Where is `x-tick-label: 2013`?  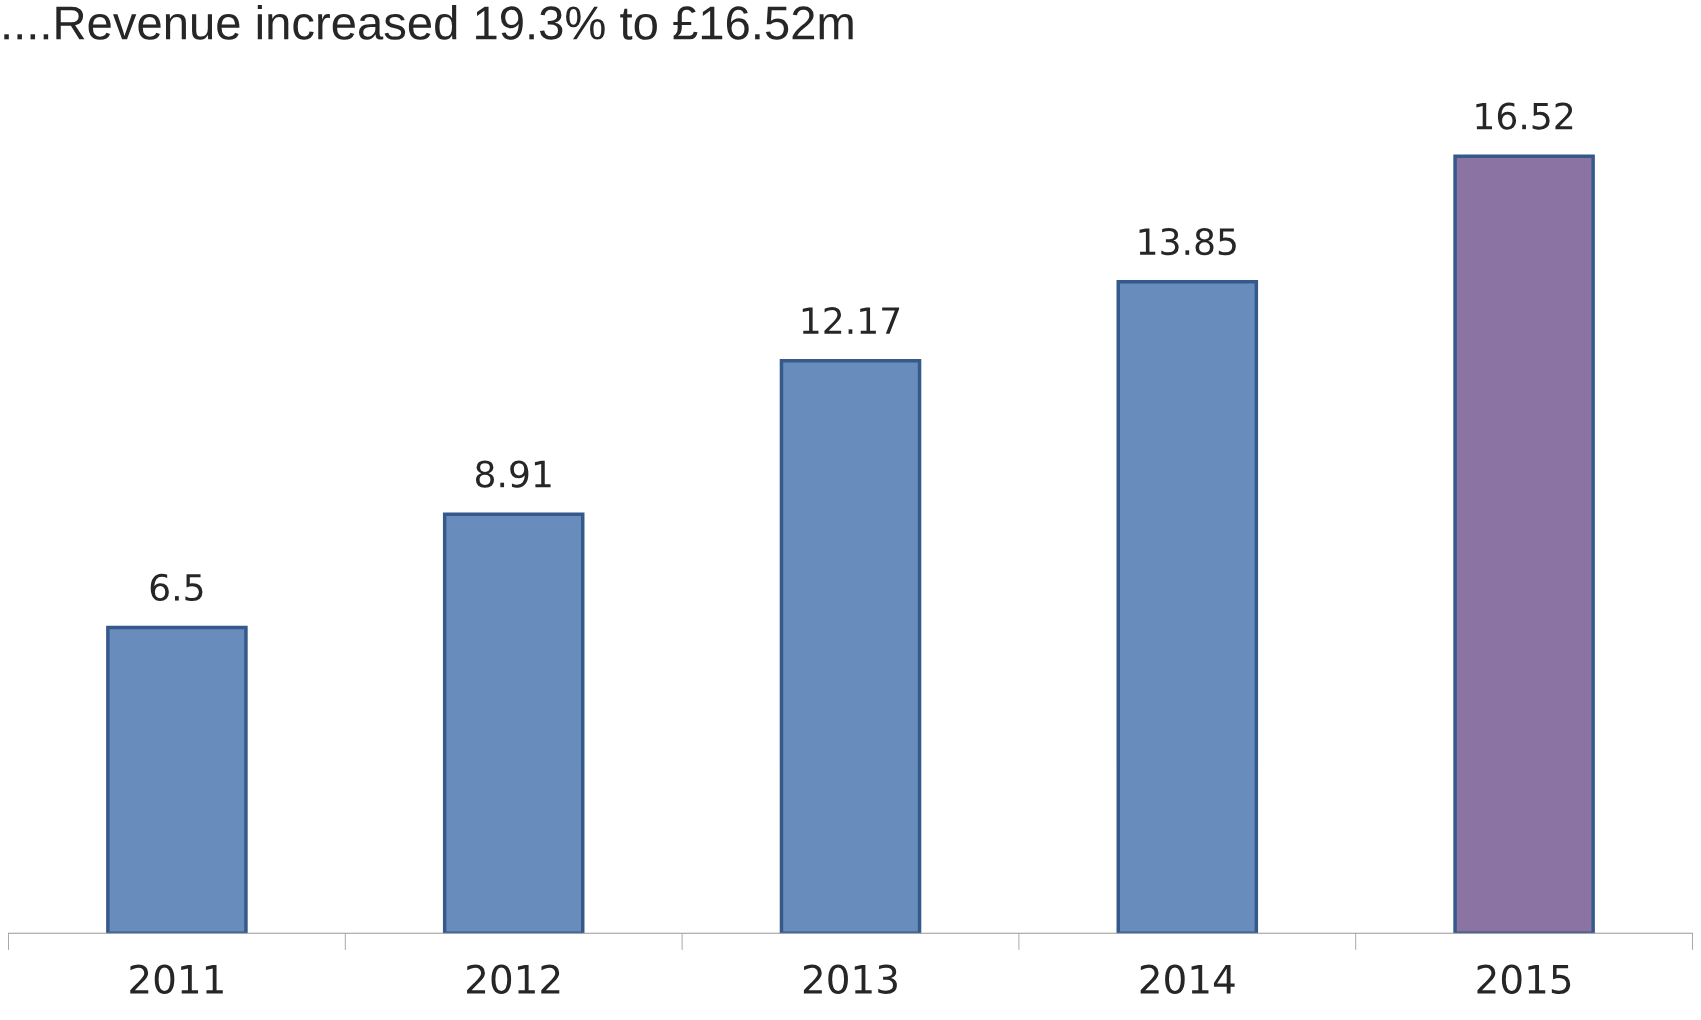
x-tick-label: 2013 is located at coordinates (850, 979).